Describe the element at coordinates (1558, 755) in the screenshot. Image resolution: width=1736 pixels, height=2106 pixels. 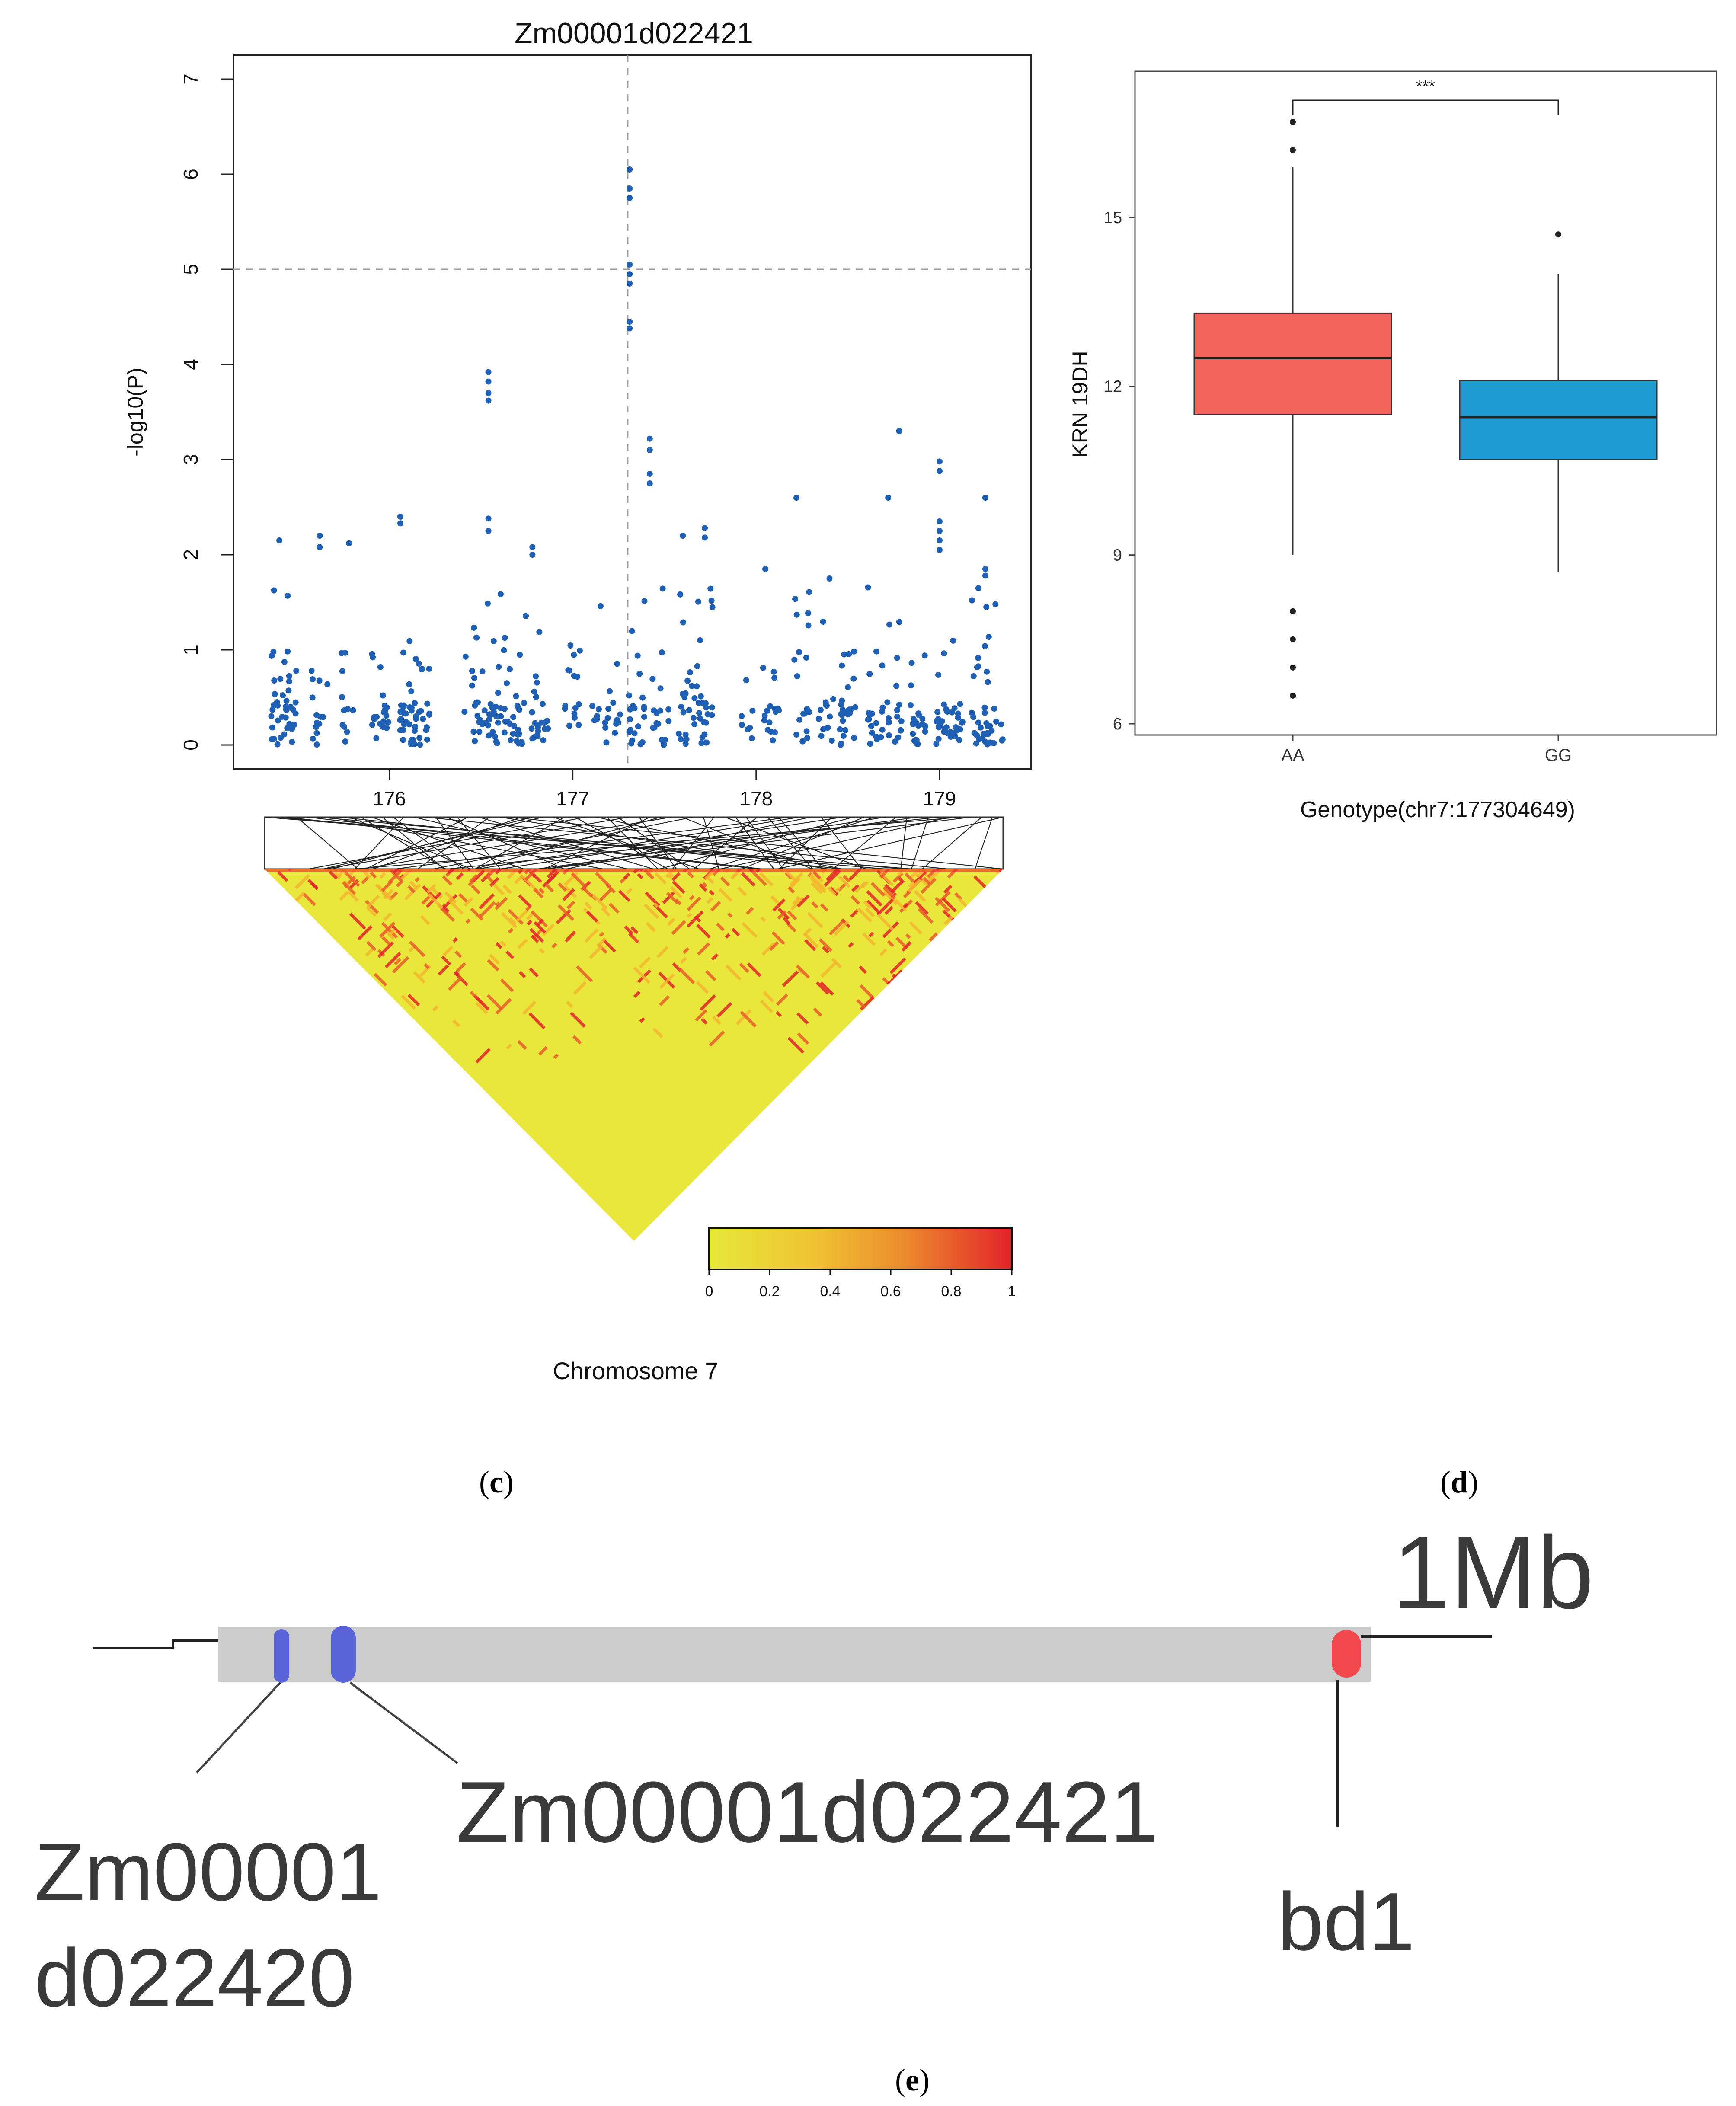
I see `box-x-tick-label: GG` at that location.